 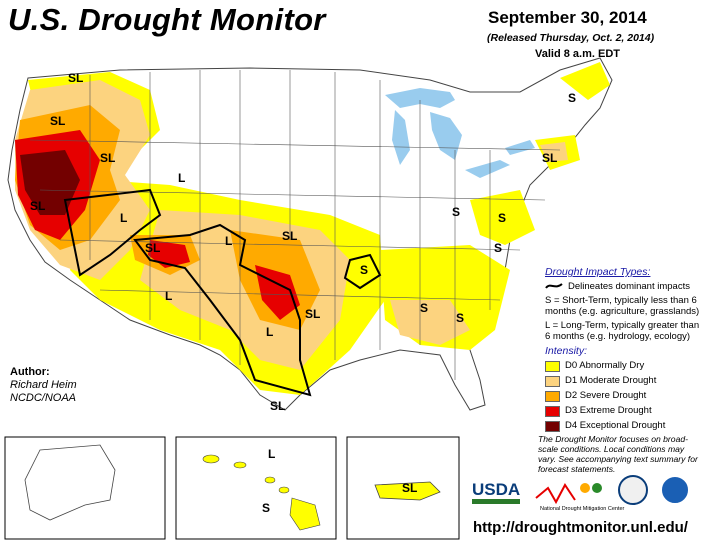 What do you see at coordinates (228, 241) in the screenshot?
I see `label-l-colorado: L` at bounding box center [228, 241].